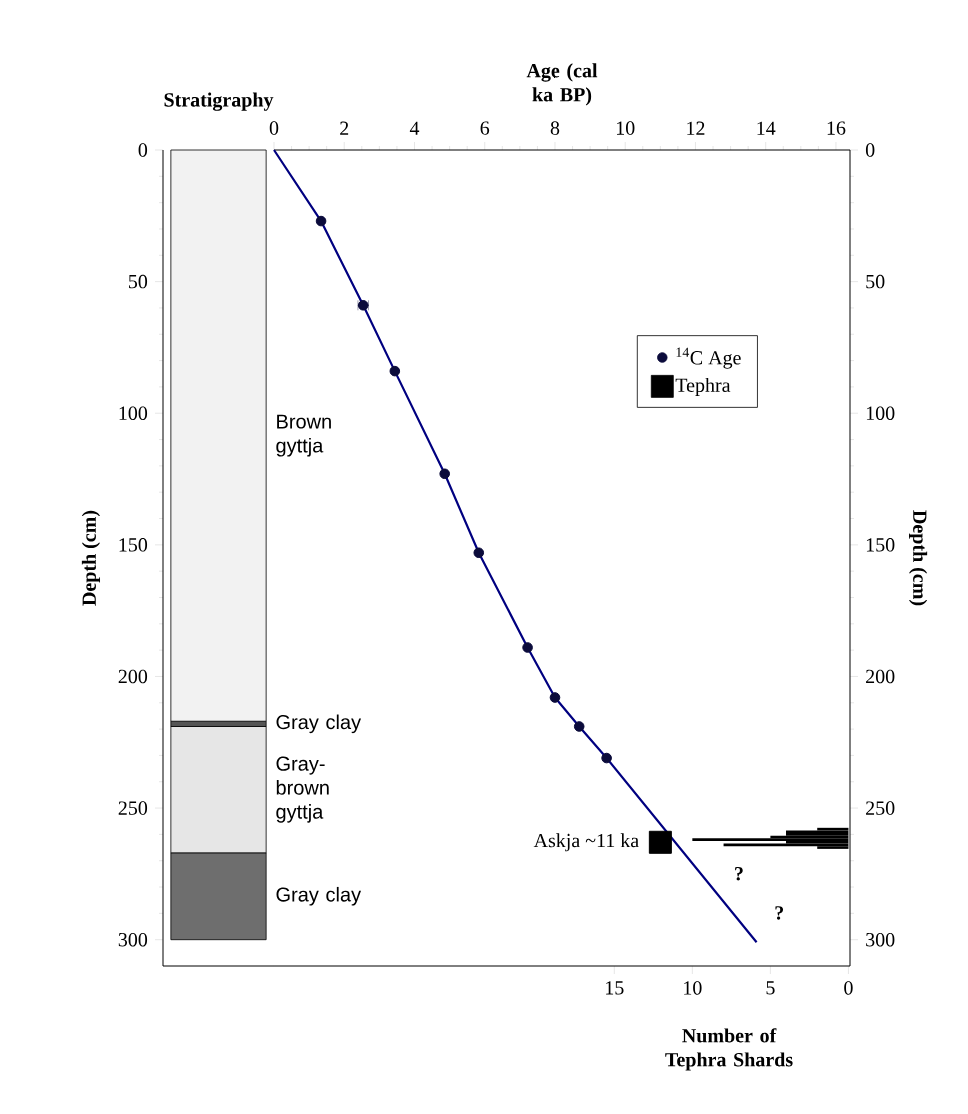 The image size is (968, 1114). What do you see at coordinates (708, 358) in the screenshot?
I see `legend-label: $^{14}$C Age` at bounding box center [708, 358].